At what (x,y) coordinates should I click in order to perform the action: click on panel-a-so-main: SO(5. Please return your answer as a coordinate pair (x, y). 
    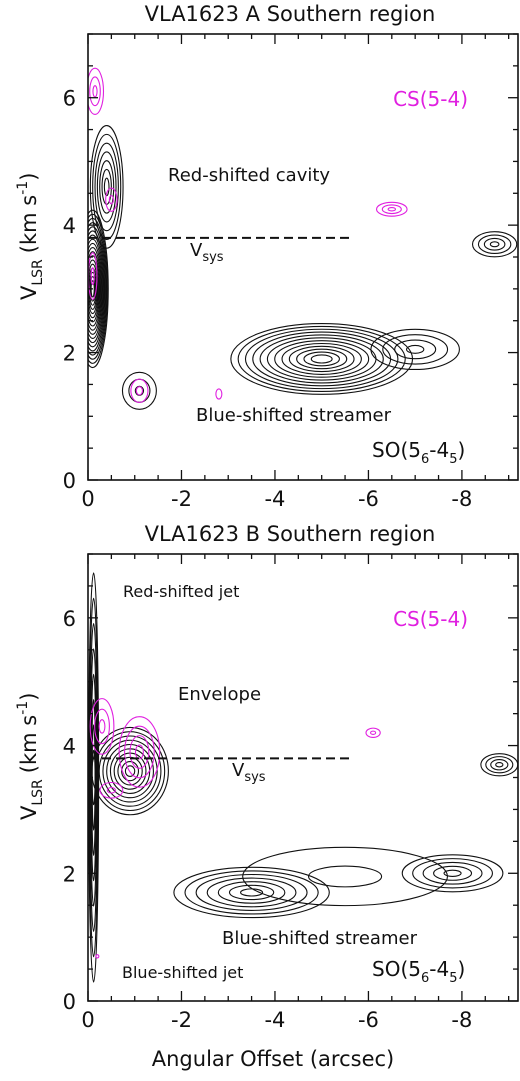
    Looking at the image, I should click on (396, 450).